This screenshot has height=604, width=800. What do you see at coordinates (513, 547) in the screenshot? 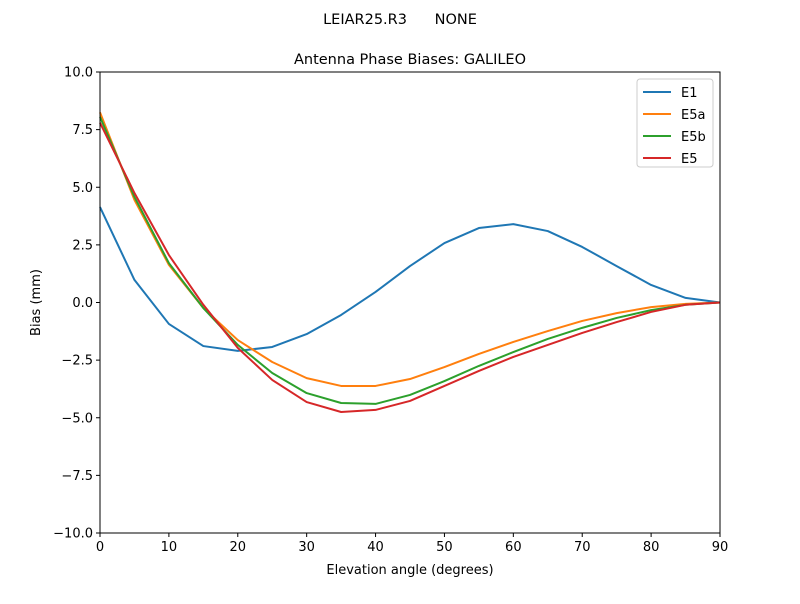
I see `x-tick-label: 60` at bounding box center [513, 547].